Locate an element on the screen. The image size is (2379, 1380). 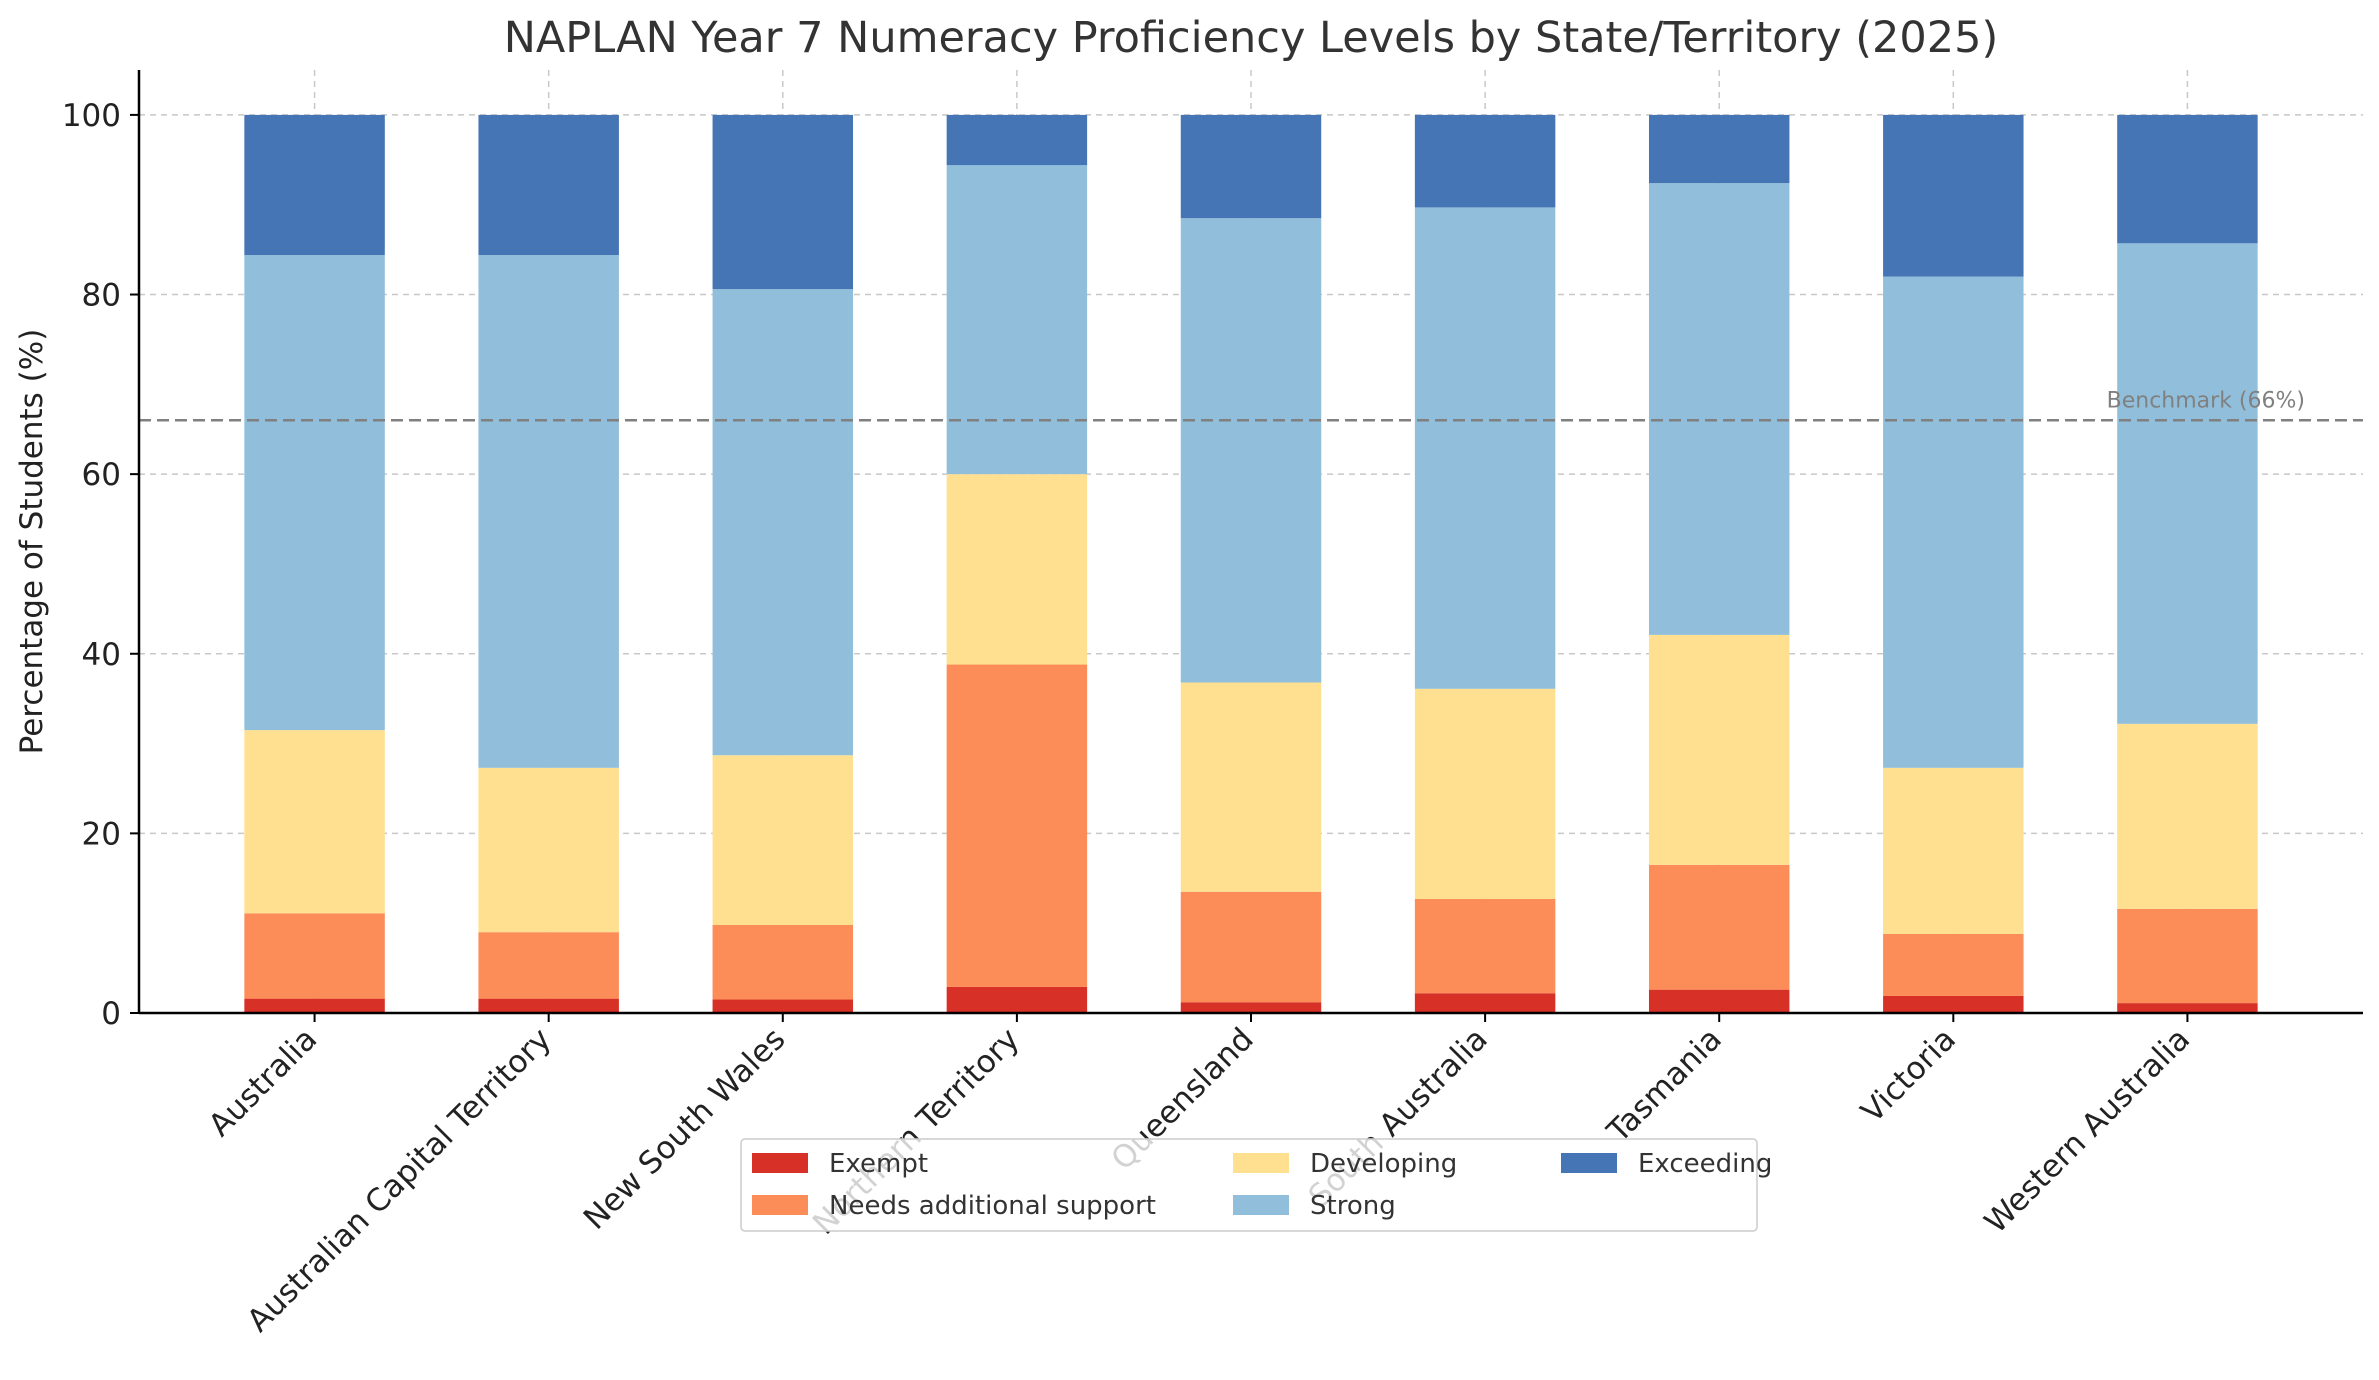
y-tick-label: 20 is located at coordinates (101, 834).